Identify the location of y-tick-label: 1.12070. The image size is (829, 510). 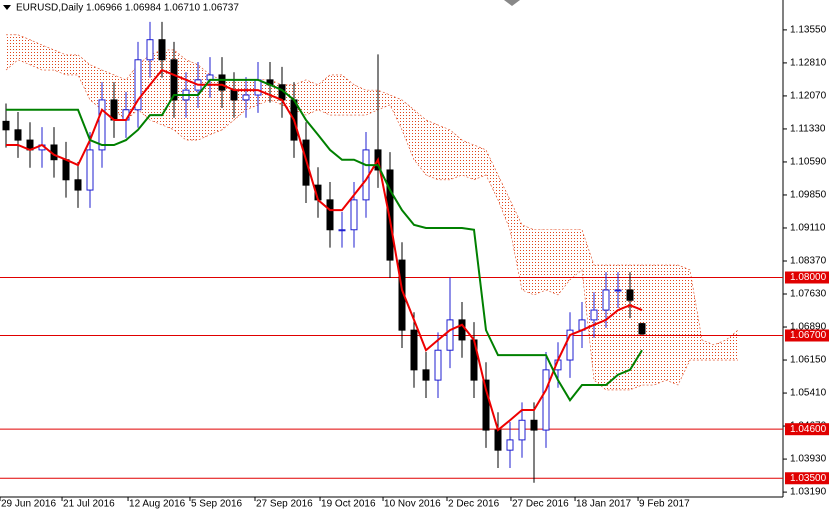
(808, 96).